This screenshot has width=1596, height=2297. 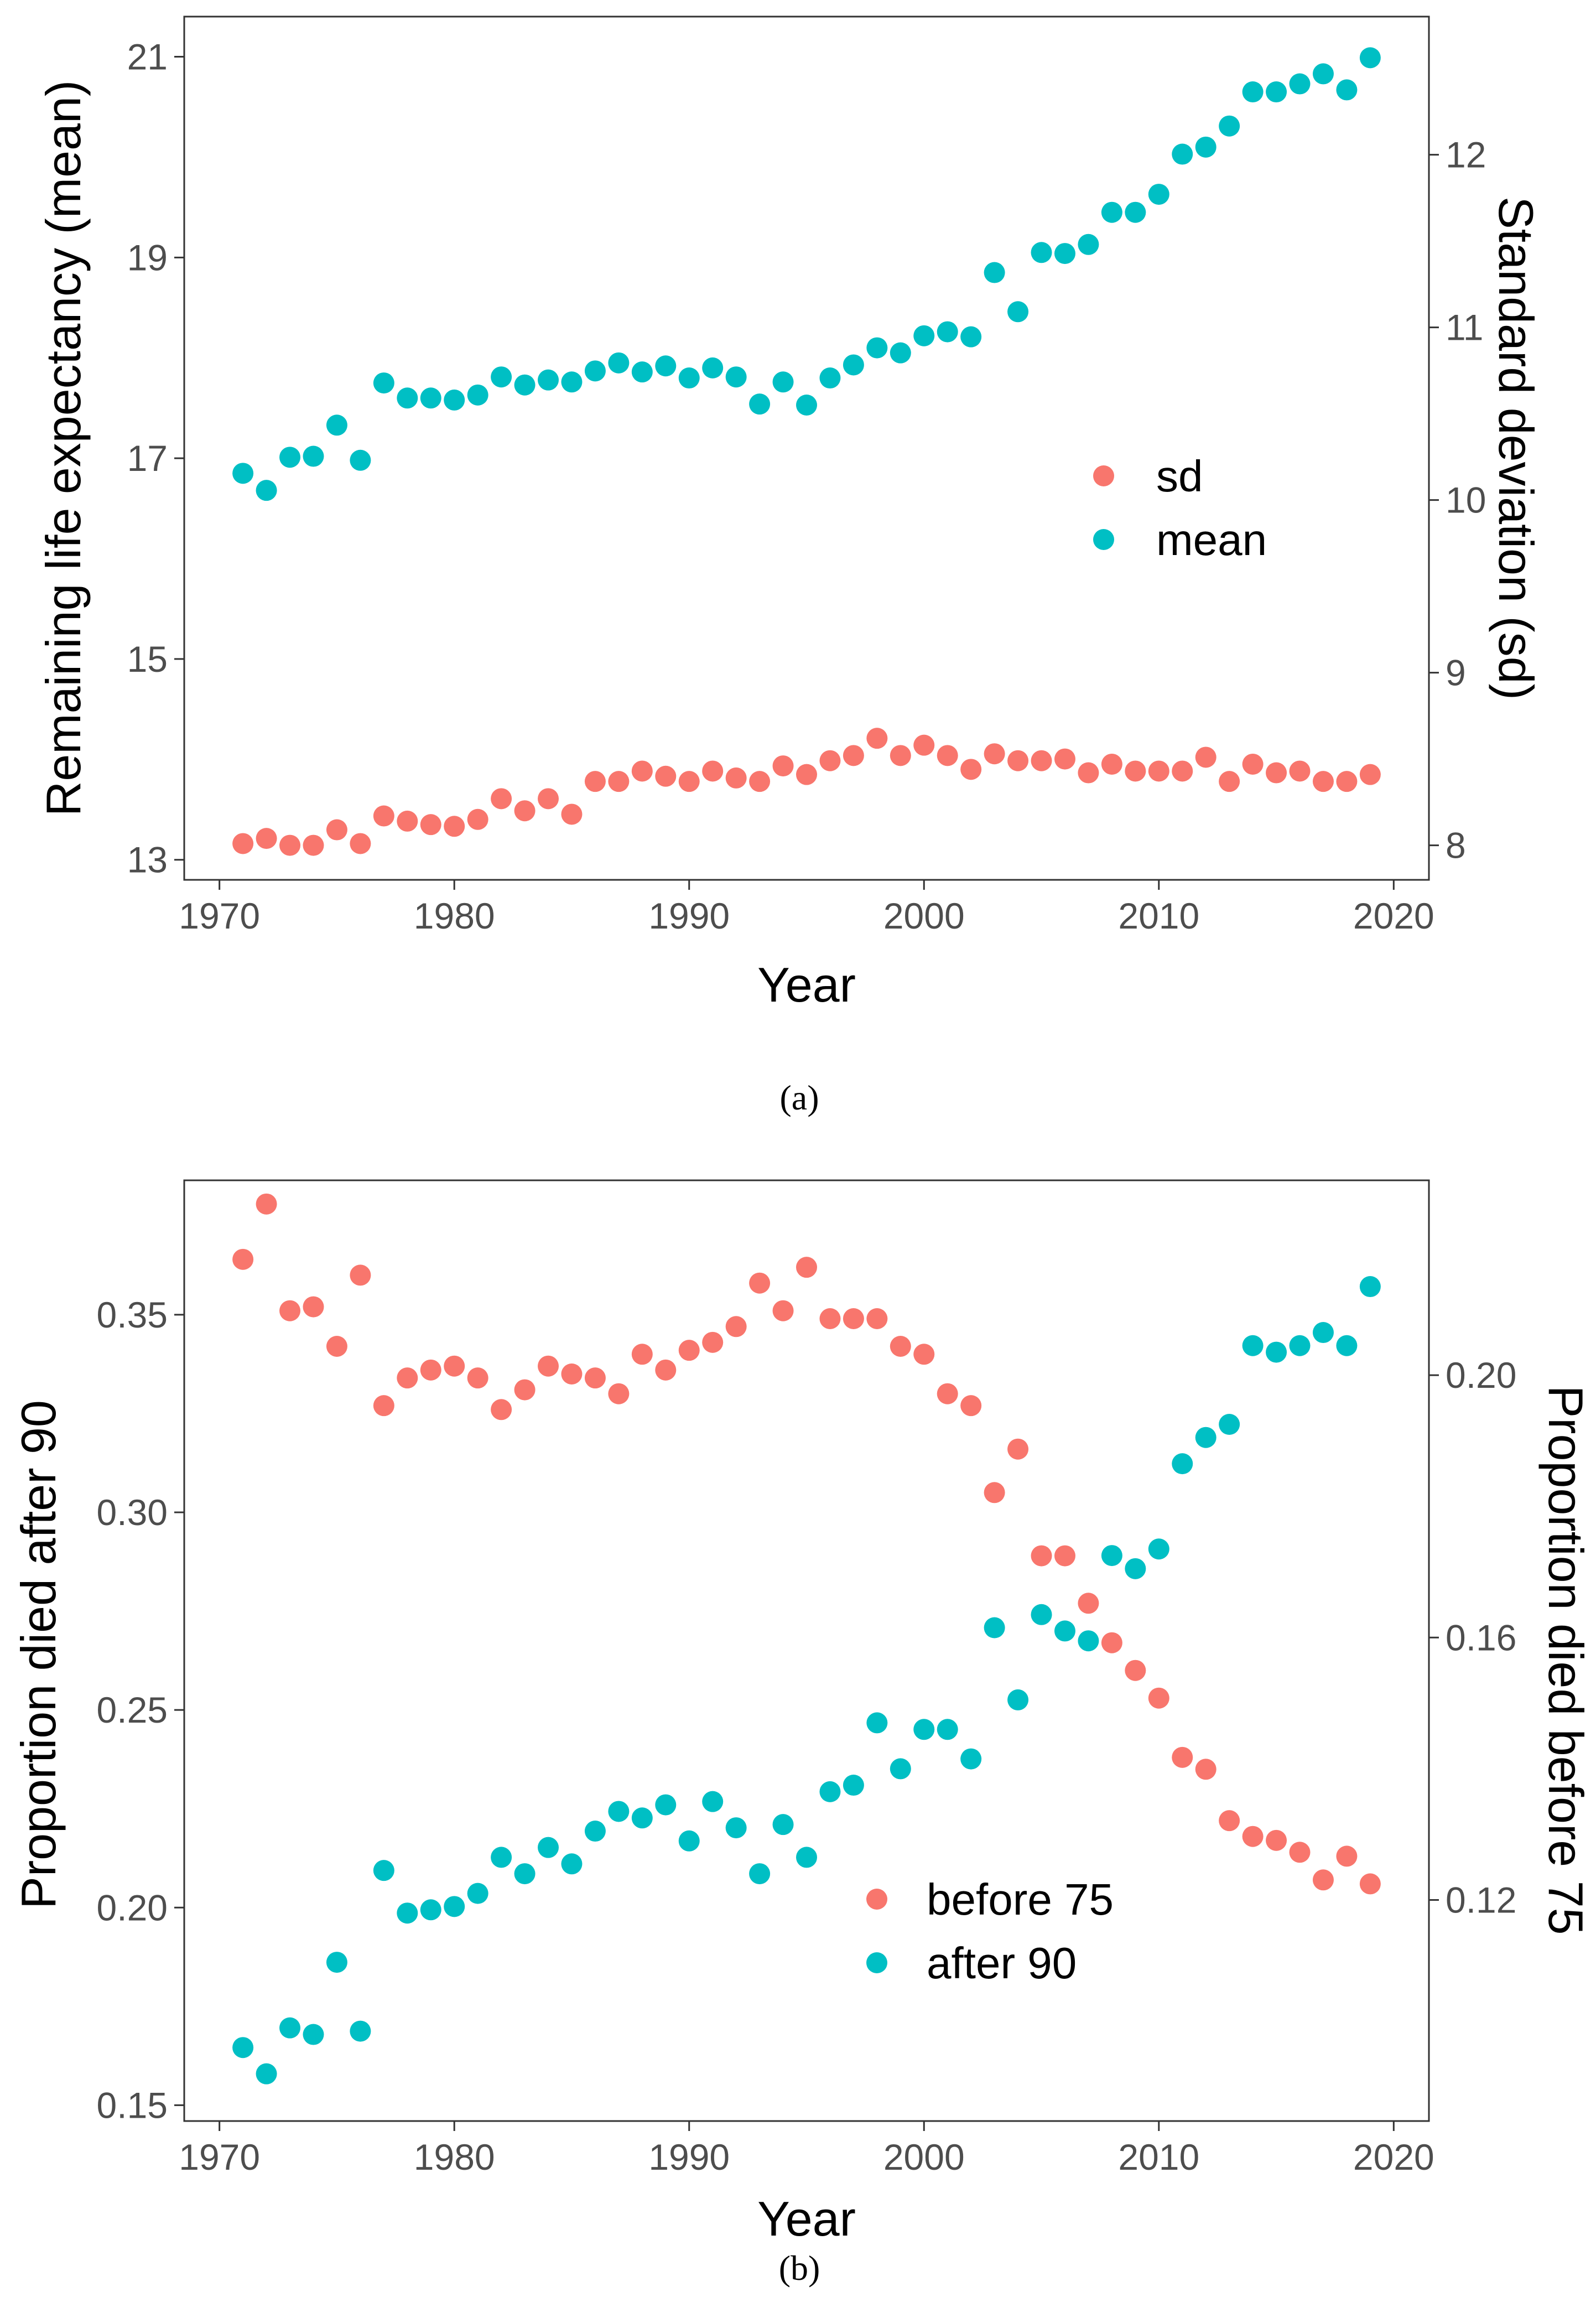 What do you see at coordinates (990, 1931) in the screenshot?
I see `panel-b-legend: before 75 after 90` at bounding box center [990, 1931].